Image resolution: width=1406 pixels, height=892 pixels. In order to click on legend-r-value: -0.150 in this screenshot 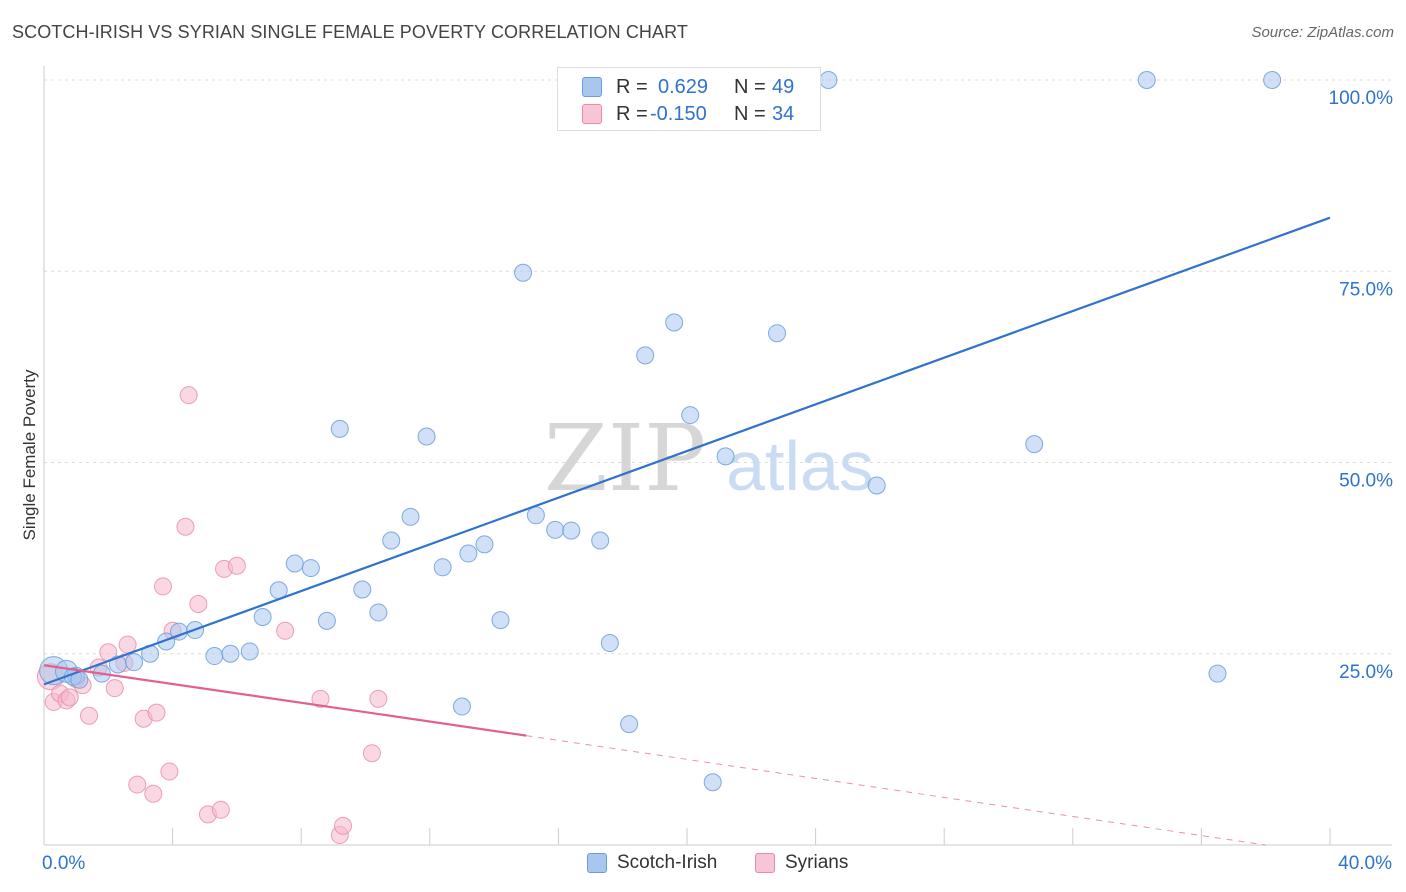, I will do `click(678, 113)`.